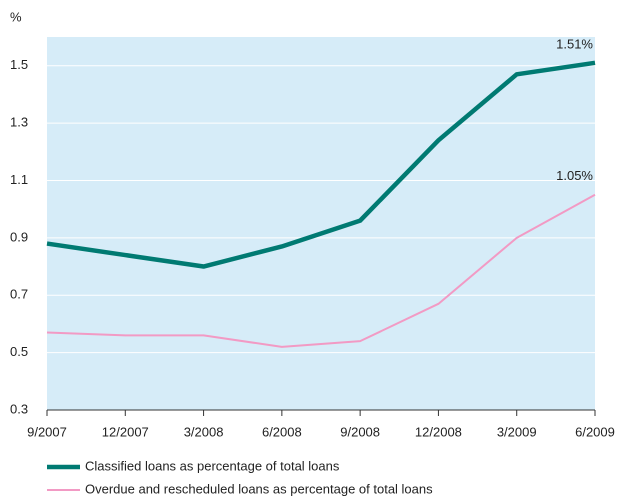 The width and height of the screenshot is (620, 502). I want to click on value-label: 1.51%, so click(574, 43).